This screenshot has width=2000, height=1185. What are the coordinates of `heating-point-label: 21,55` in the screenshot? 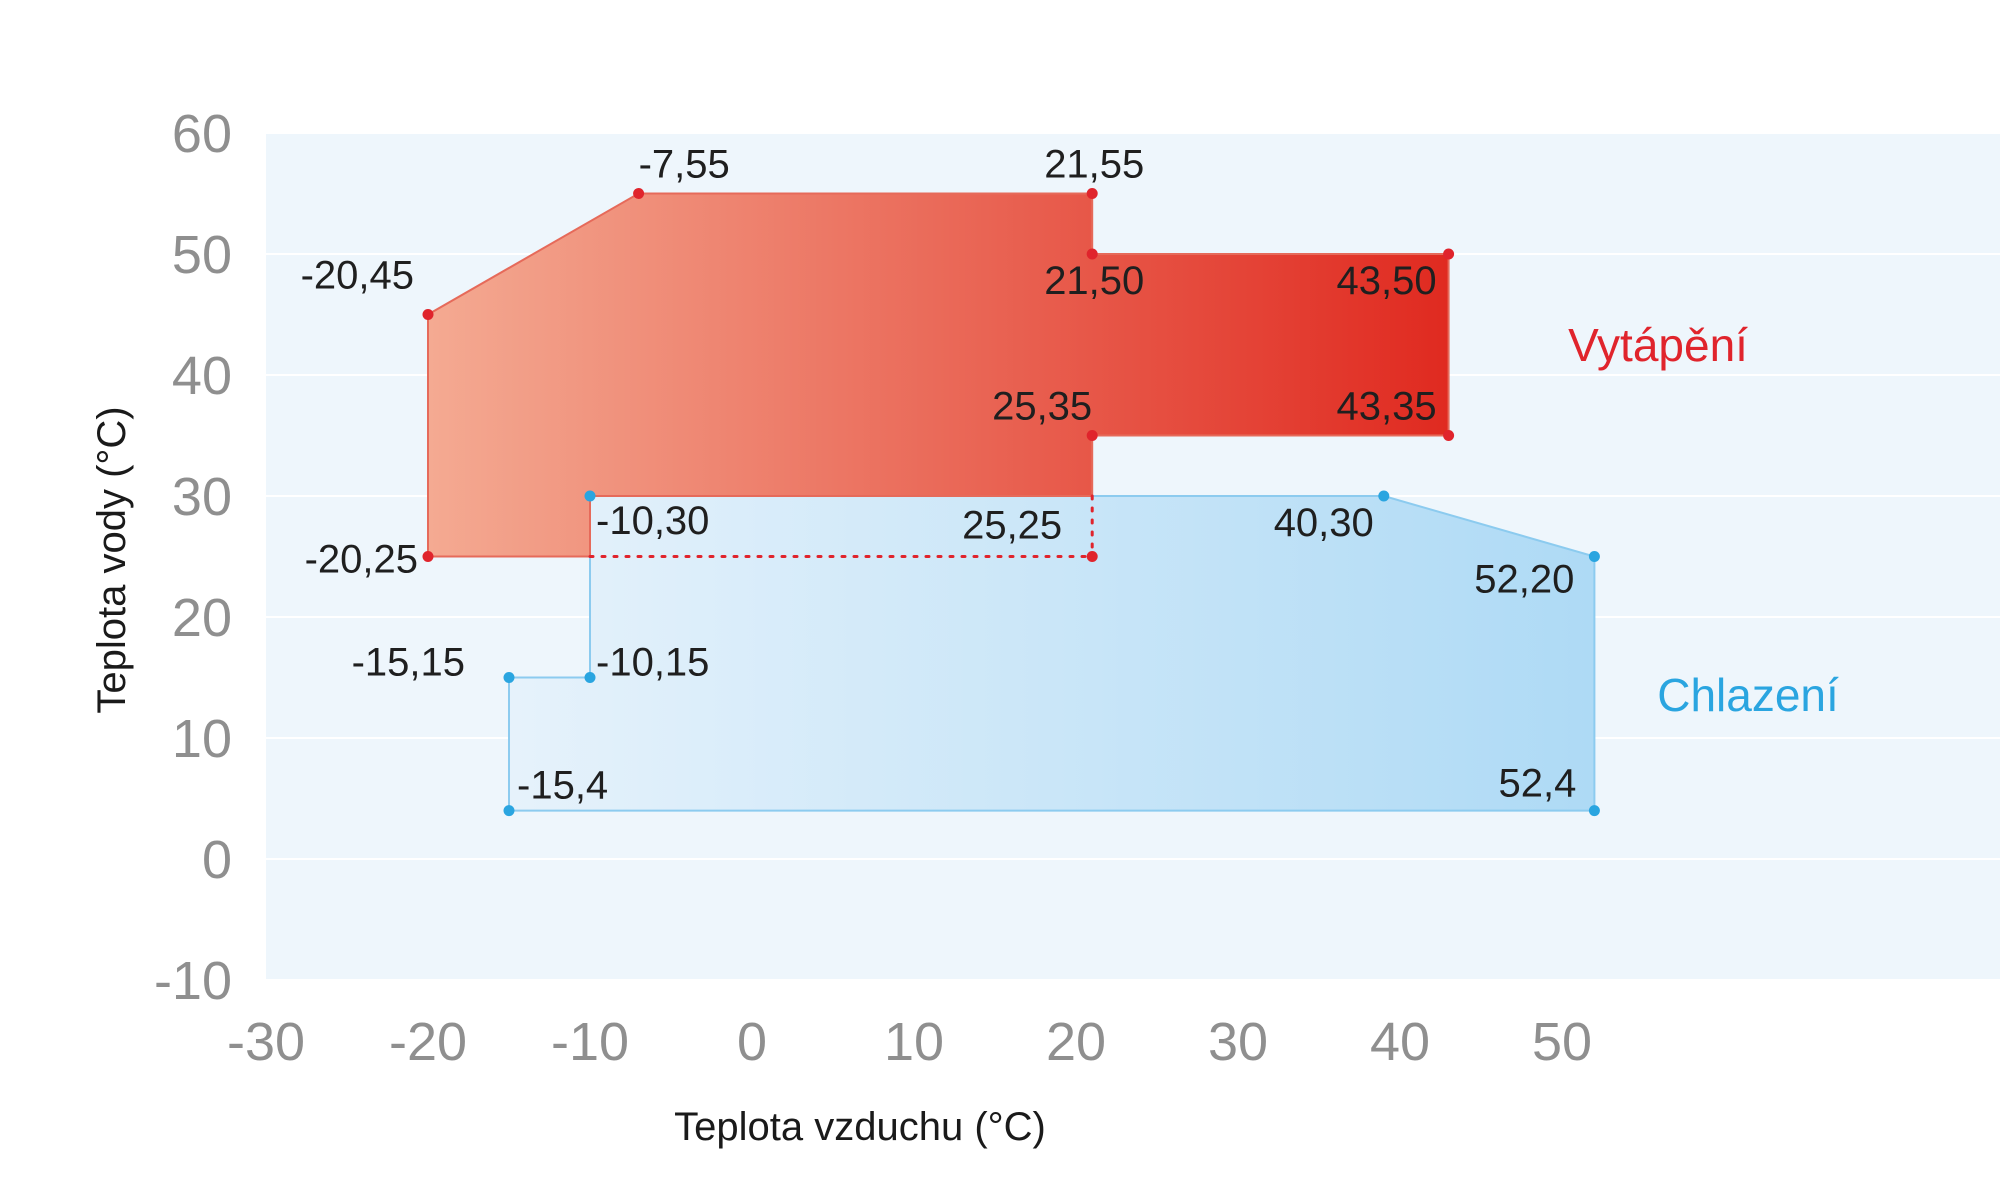 It's located at (1094, 165).